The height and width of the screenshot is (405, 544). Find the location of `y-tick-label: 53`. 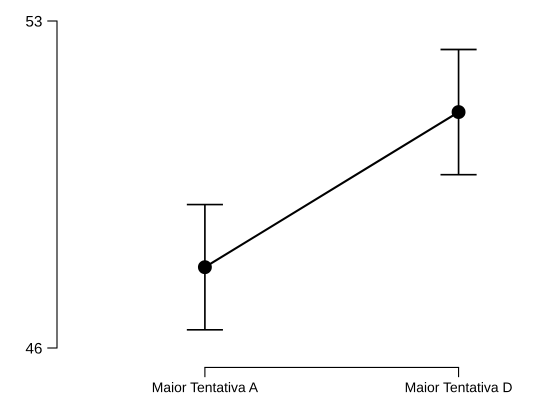

y-tick-label: 53 is located at coordinates (34, 21).